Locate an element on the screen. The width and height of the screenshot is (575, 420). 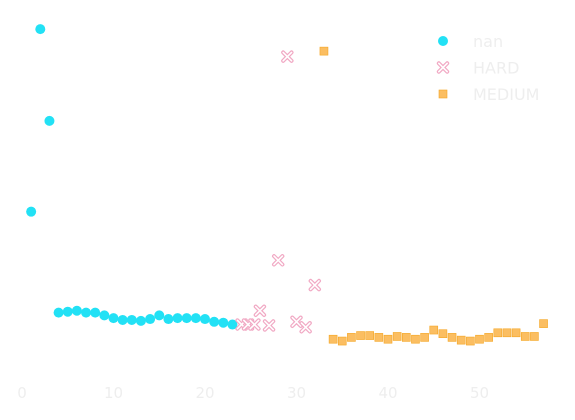
x-tick-label: 0 is located at coordinates (22, 393).